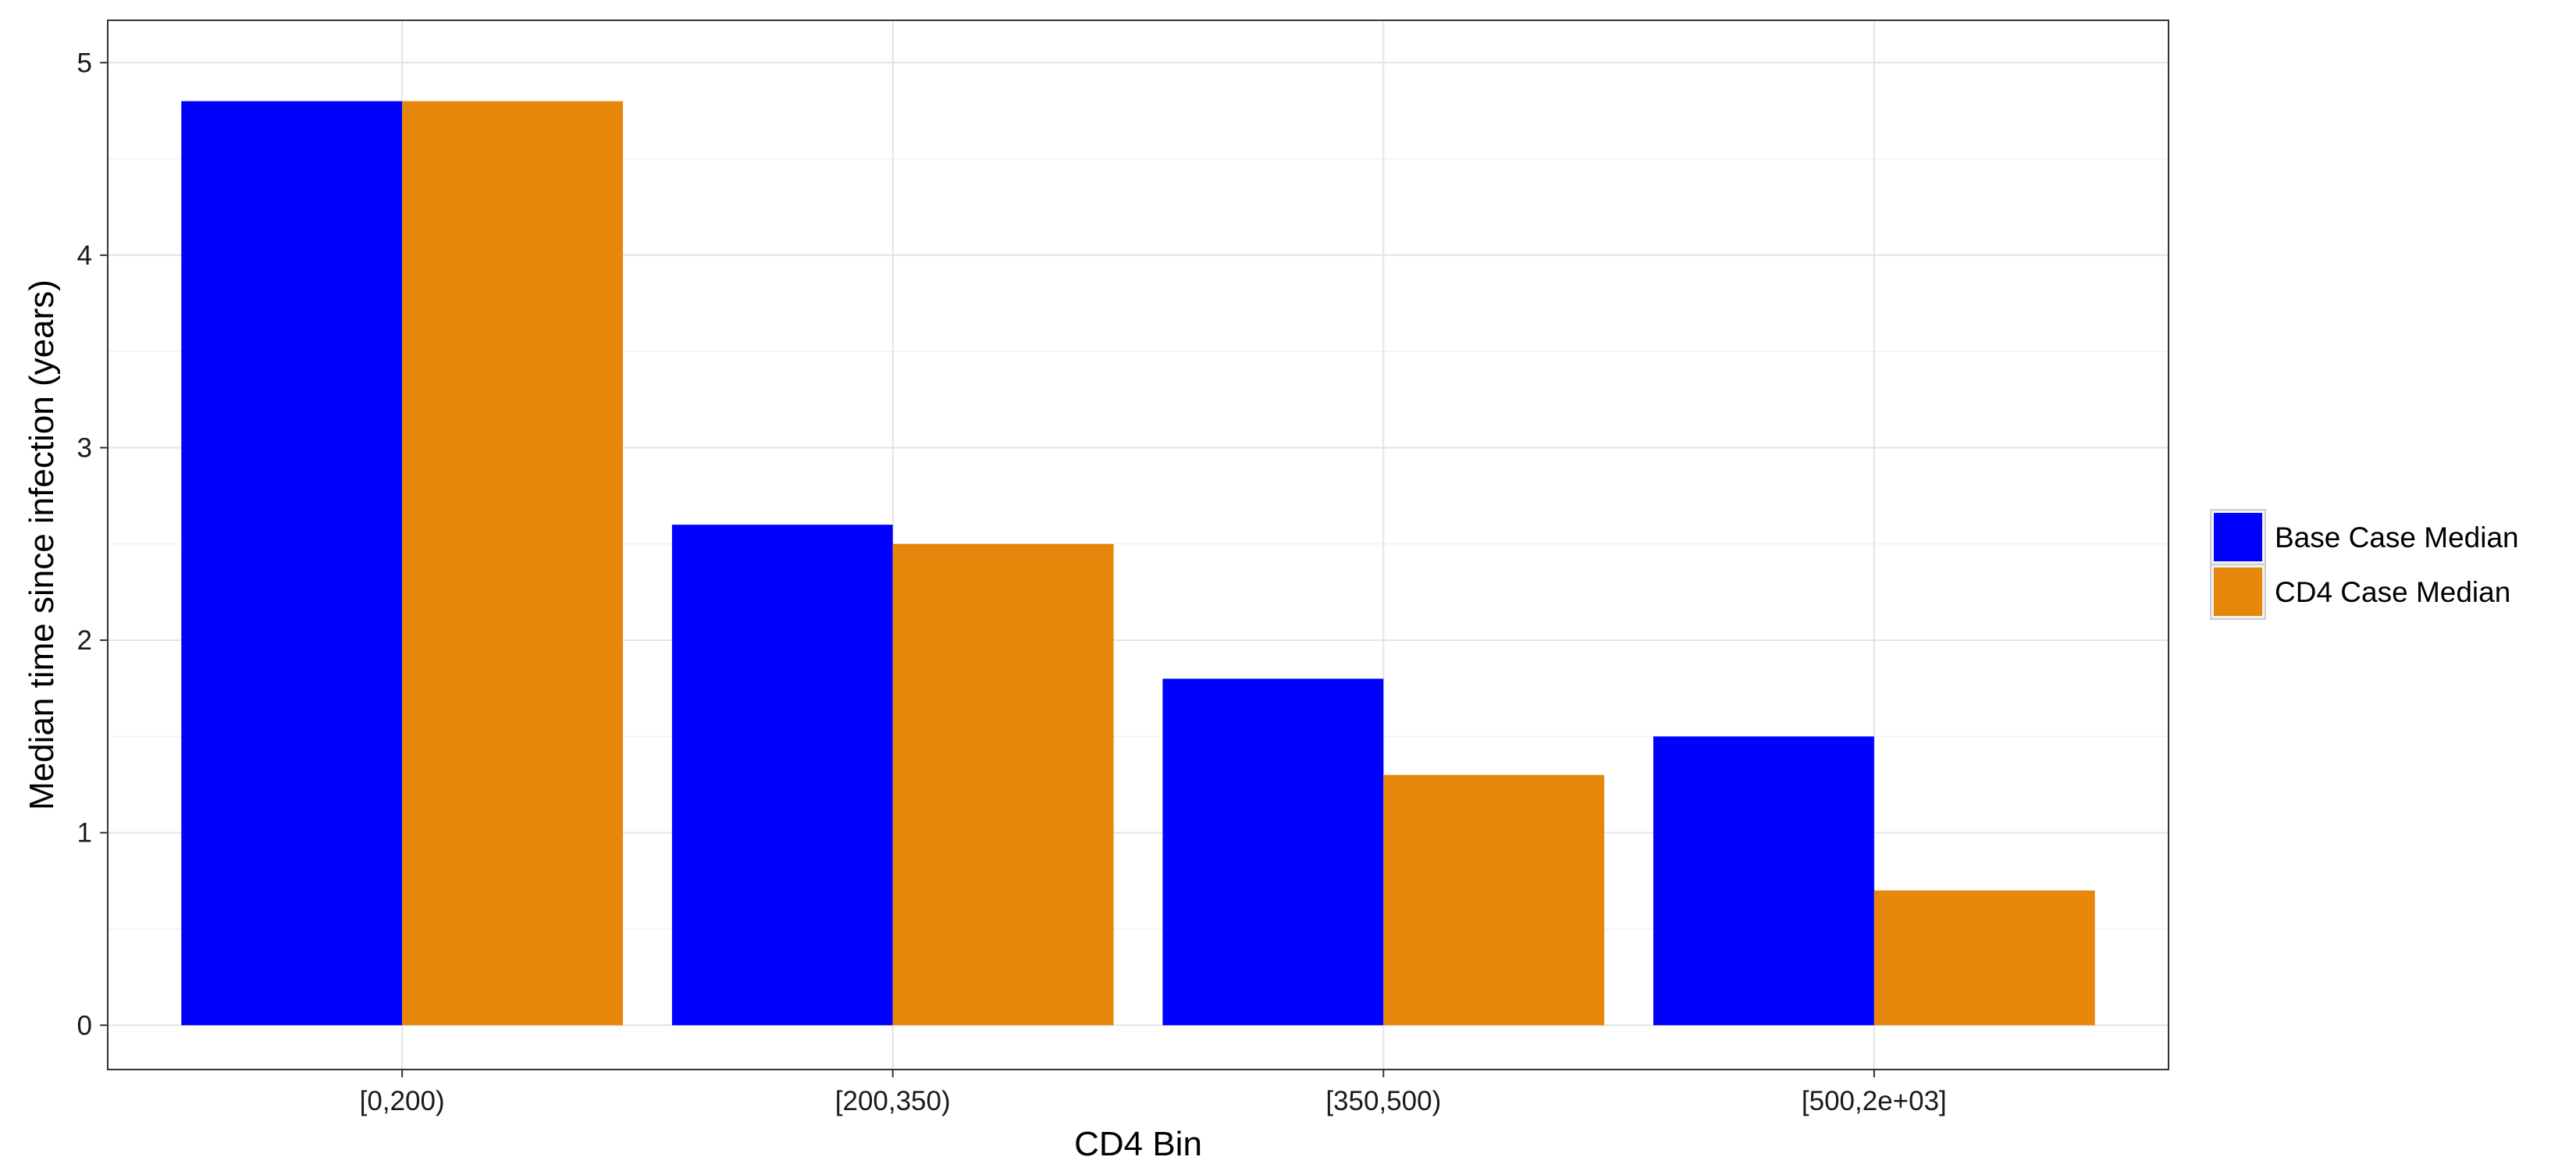  Describe the element at coordinates (1875, 1101) in the screenshot. I see `x-tick-label: [500,2e+03]` at that location.